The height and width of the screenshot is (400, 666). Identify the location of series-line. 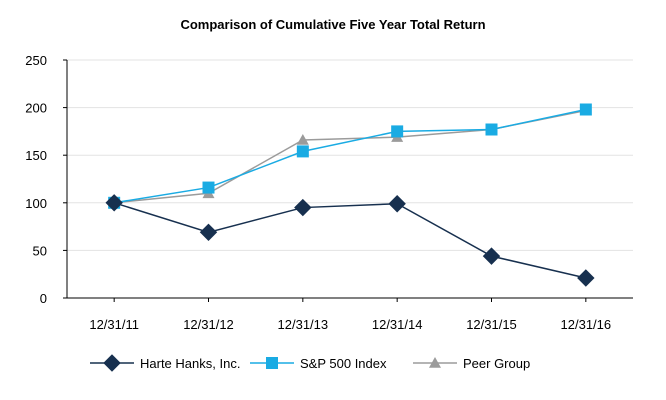
(350, 240).